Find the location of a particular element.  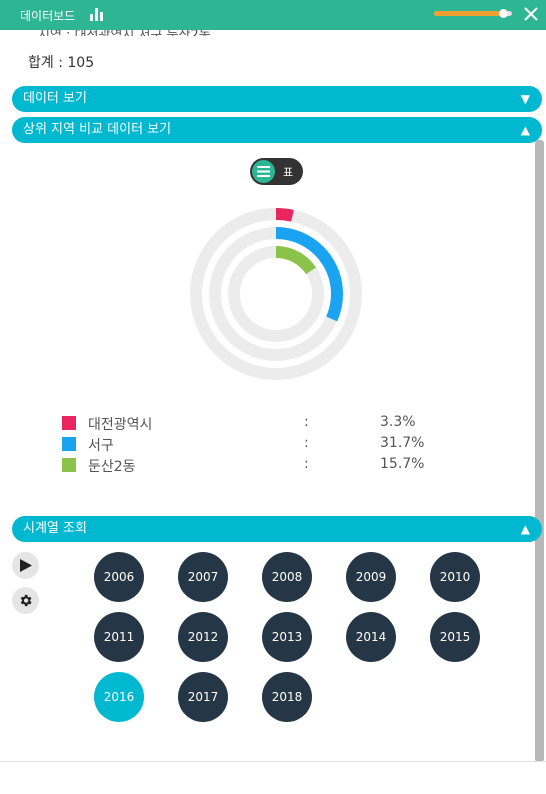

year-button-2013: 2013 is located at coordinates (287, 637).